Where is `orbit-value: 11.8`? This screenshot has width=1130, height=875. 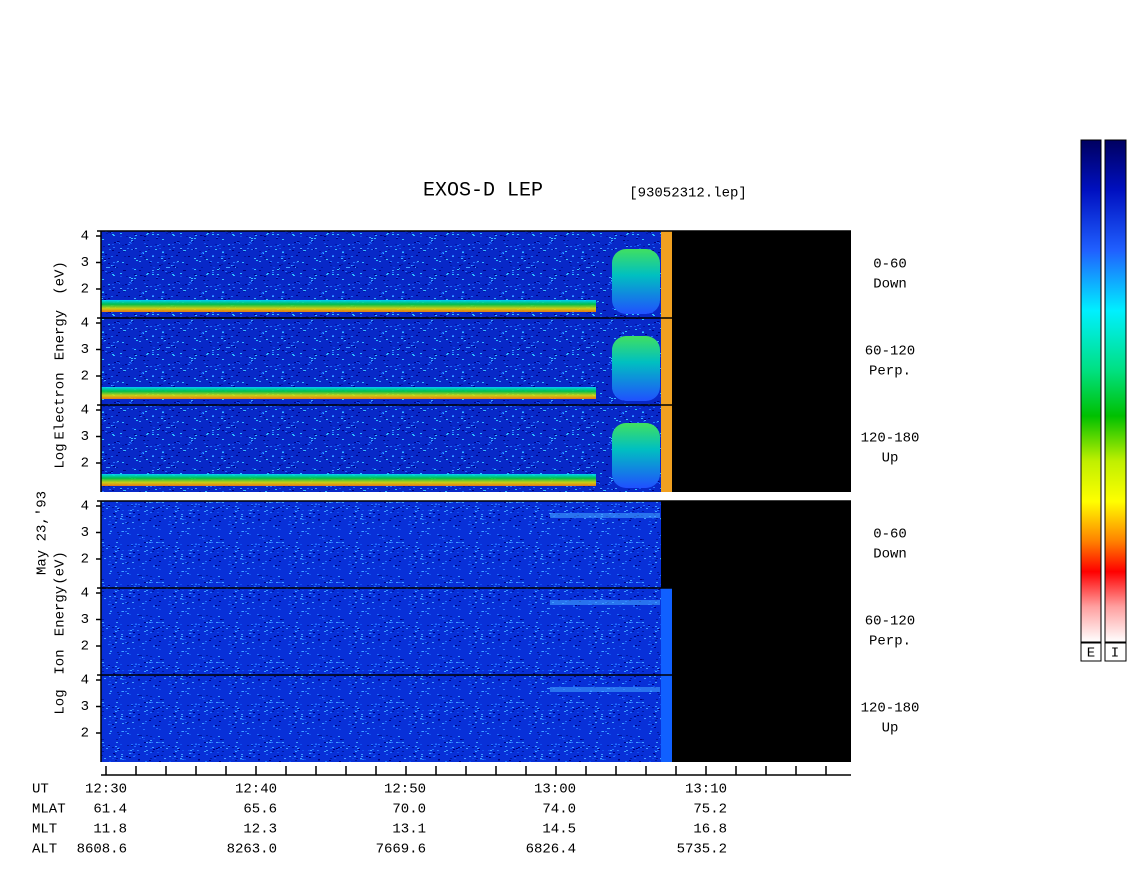 orbit-value: 11.8 is located at coordinates (110, 830).